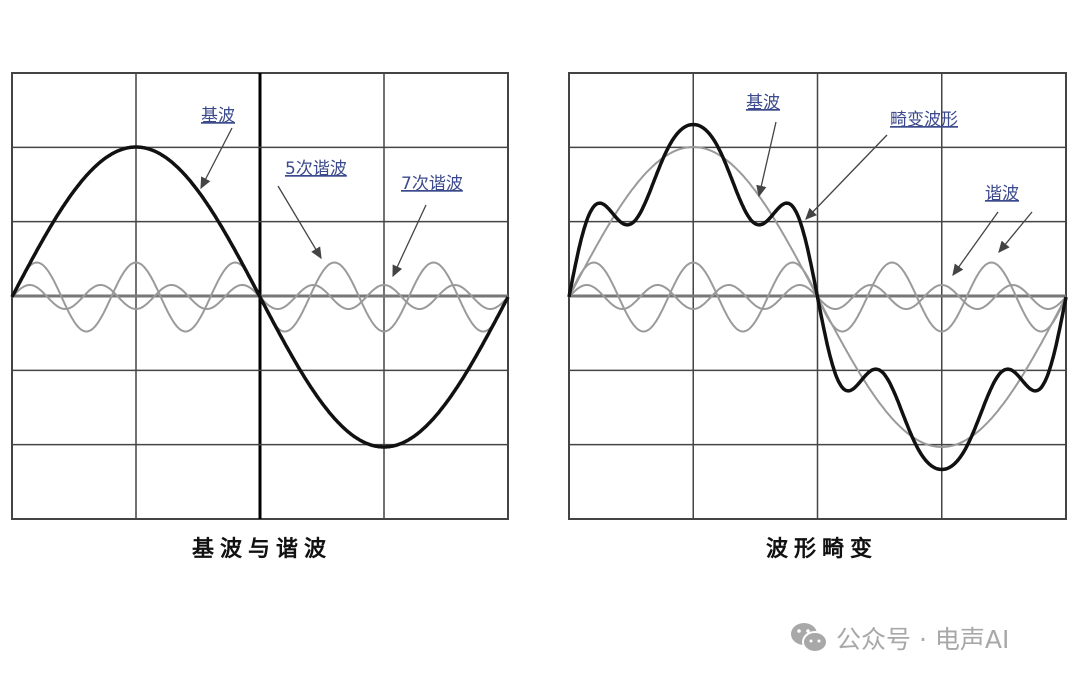 The height and width of the screenshot is (681, 1079). I want to click on caption-right: 波形畸变, so click(822, 549).